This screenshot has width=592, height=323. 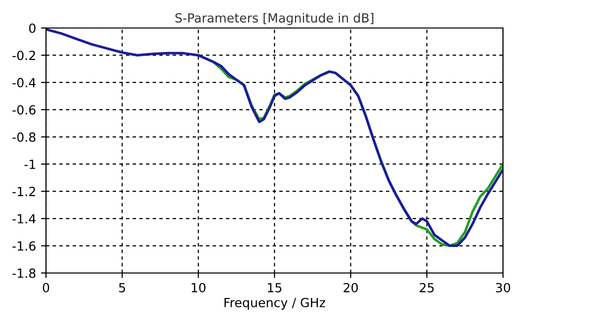 What do you see at coordinates (122, 287) in the screenshot?
I see `x-tick-label: 5` at bounding box center [122, 287].